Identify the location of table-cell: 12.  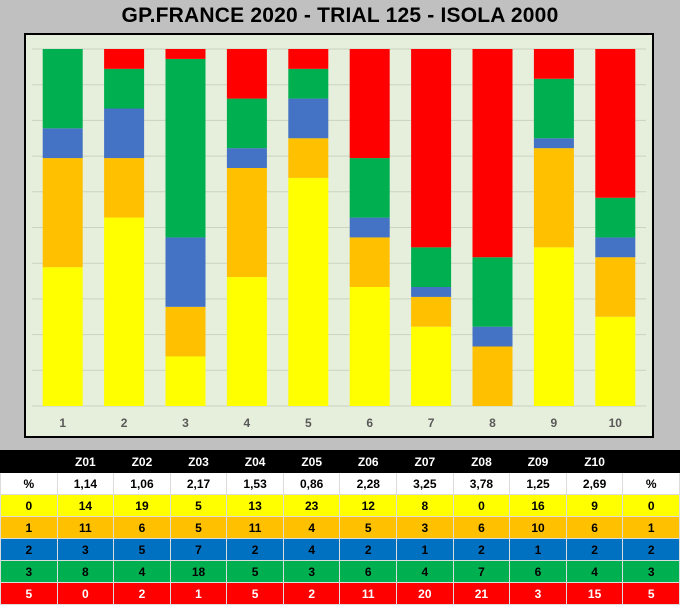
(368, 505).